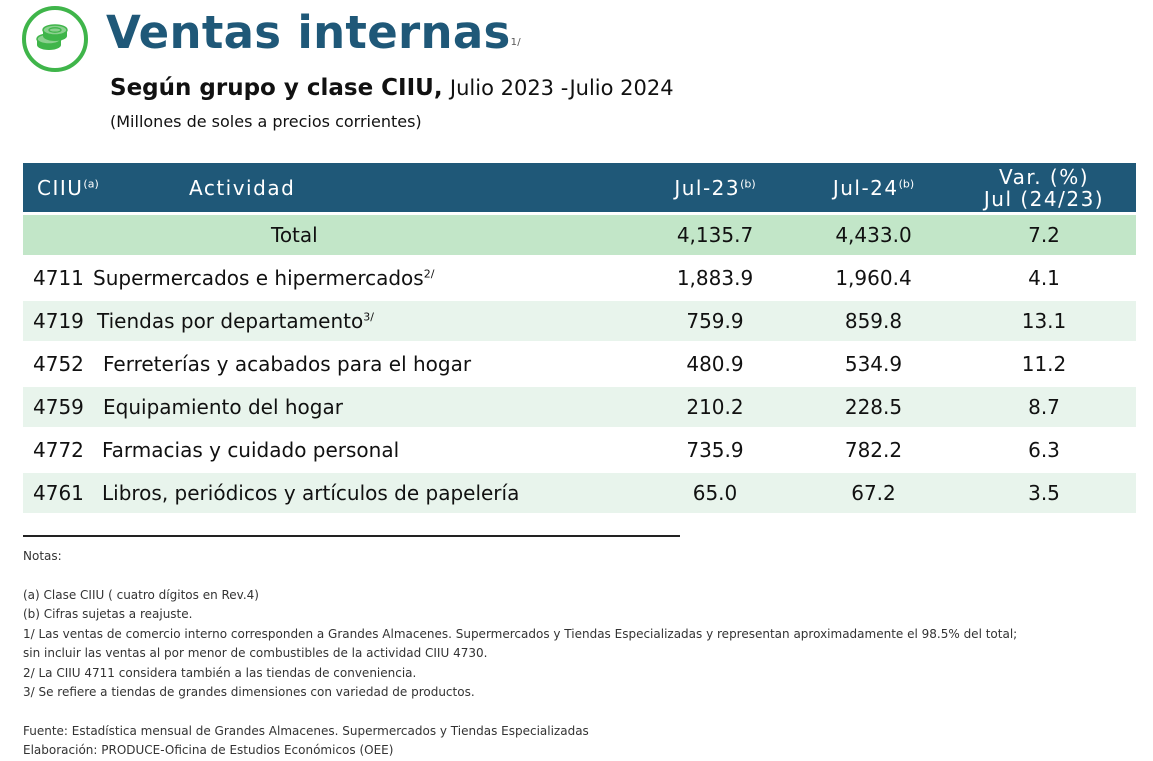  Describe the element at coordinates (251, 450) in the screenshot. I see `row-activity: Farmacias y cuidado personal` at that location.